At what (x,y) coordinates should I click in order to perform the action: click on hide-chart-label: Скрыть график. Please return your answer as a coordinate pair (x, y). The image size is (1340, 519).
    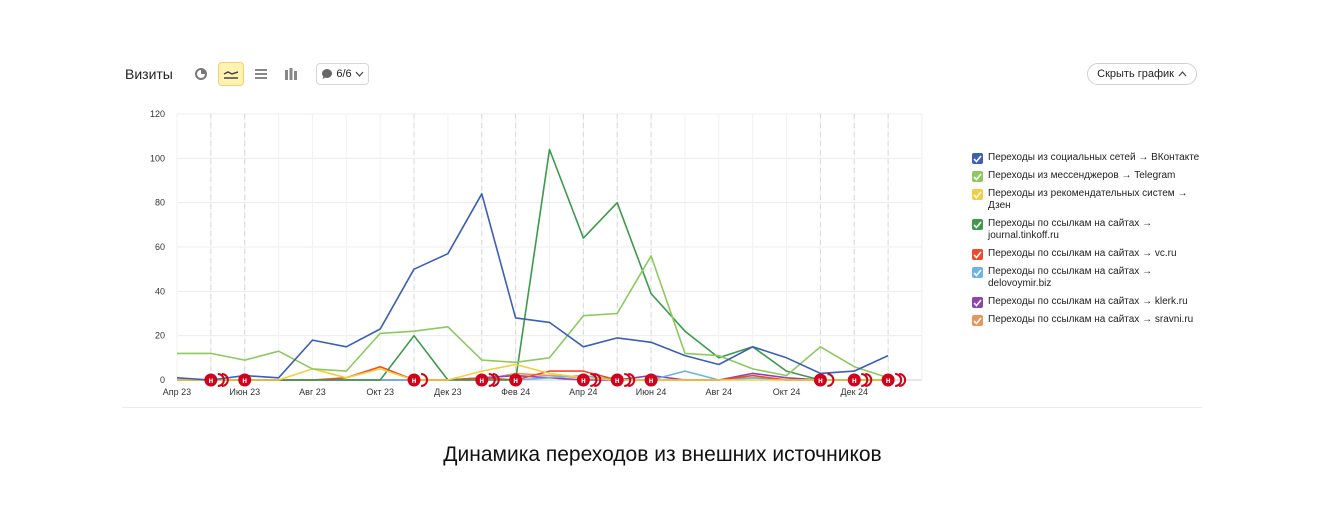
    Looking at the image, I should click on (1135, 74).